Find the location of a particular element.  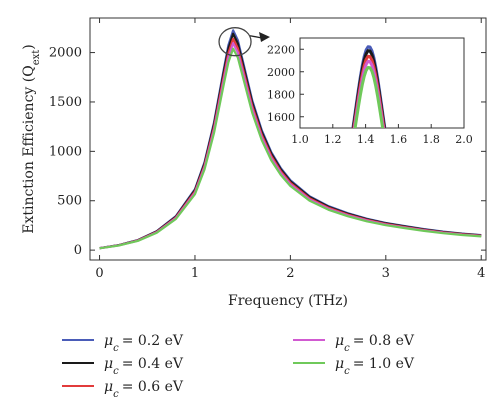

legend-label-1: μc = 0.2 eV is located at coordinates (144, 343).